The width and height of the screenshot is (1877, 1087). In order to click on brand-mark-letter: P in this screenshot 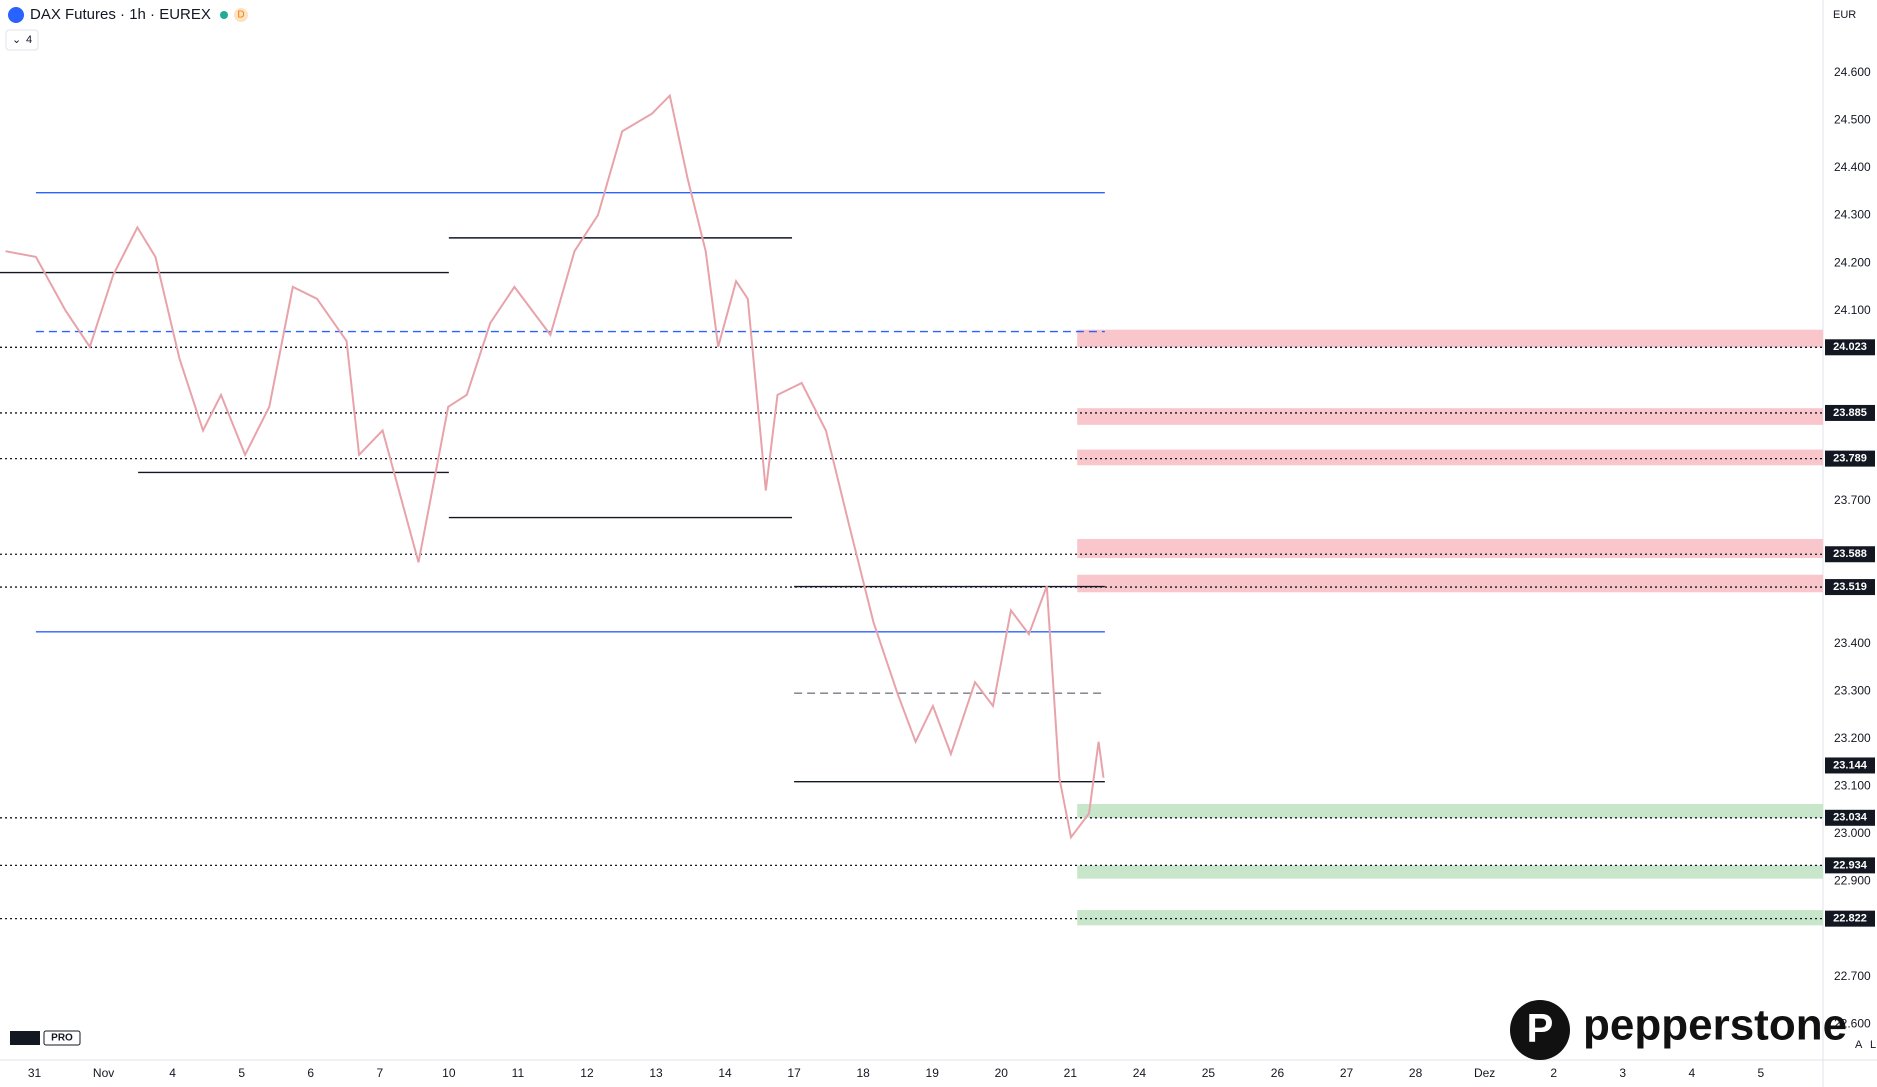, I will do `click(1540, 1029)`.